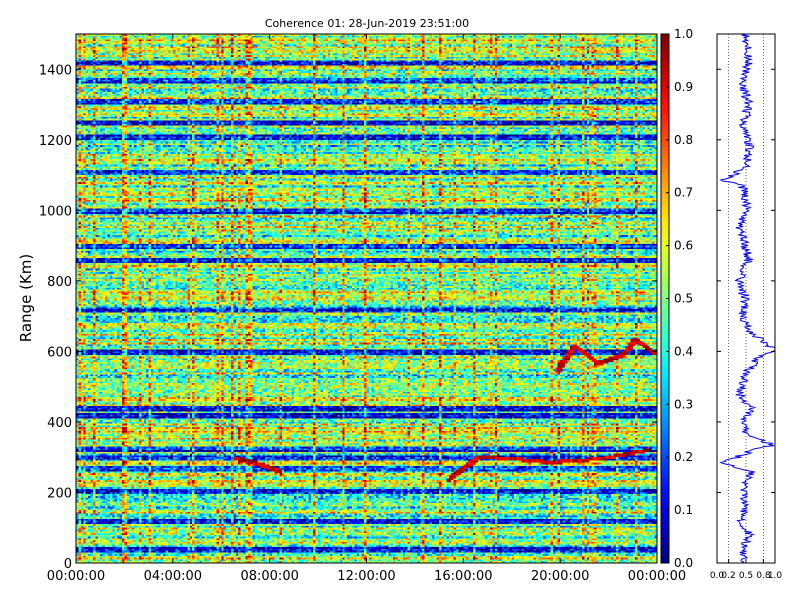 This screenshot has height=600, width=800. Describe the element at coordinates (683, 299) in the screenshot. I see `colorbar-tick-label: 0.5` at that location.